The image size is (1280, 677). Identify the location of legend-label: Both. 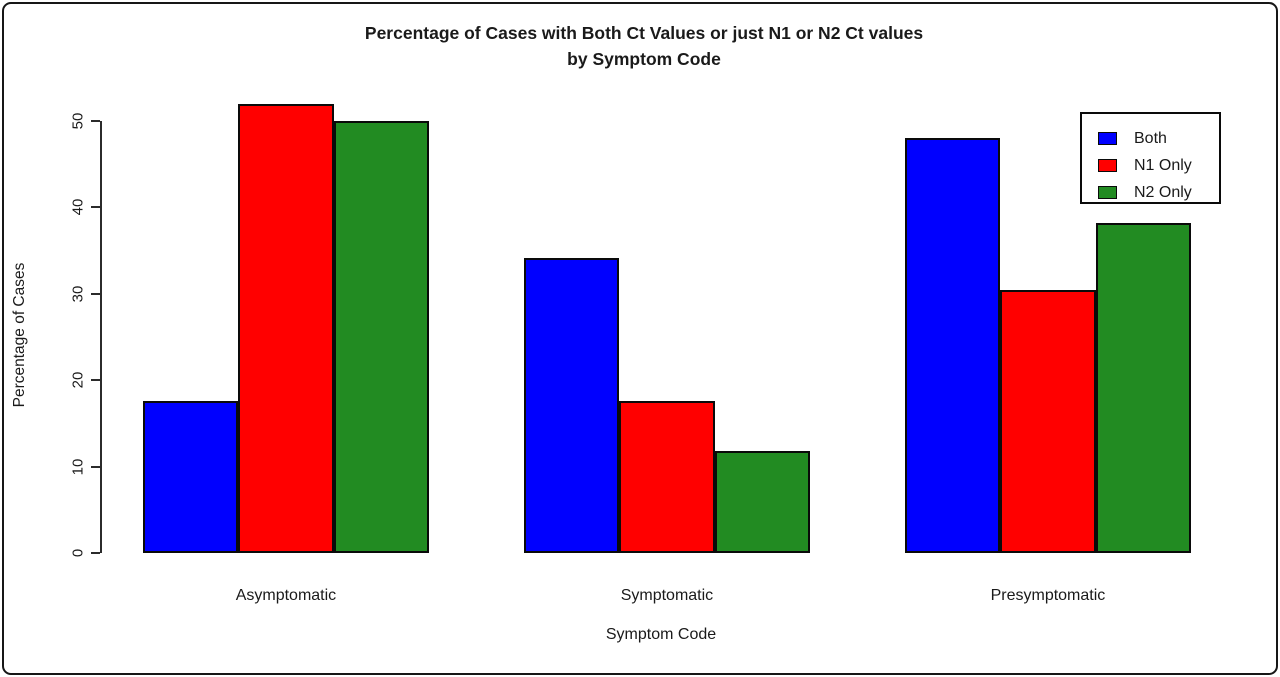
(1150, 138).